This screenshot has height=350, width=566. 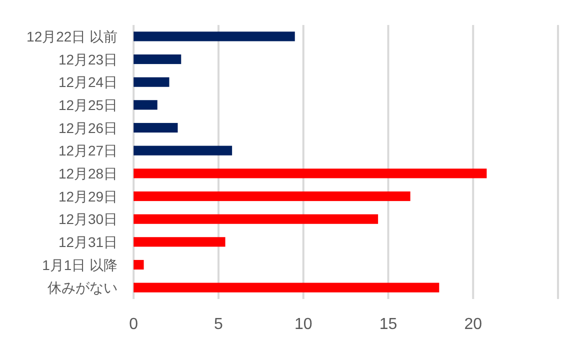 What do you see at coordinates (88, 242) in the screenshot?
I see `y-tick-label: 12月31日` at bounding box center [88, 242].